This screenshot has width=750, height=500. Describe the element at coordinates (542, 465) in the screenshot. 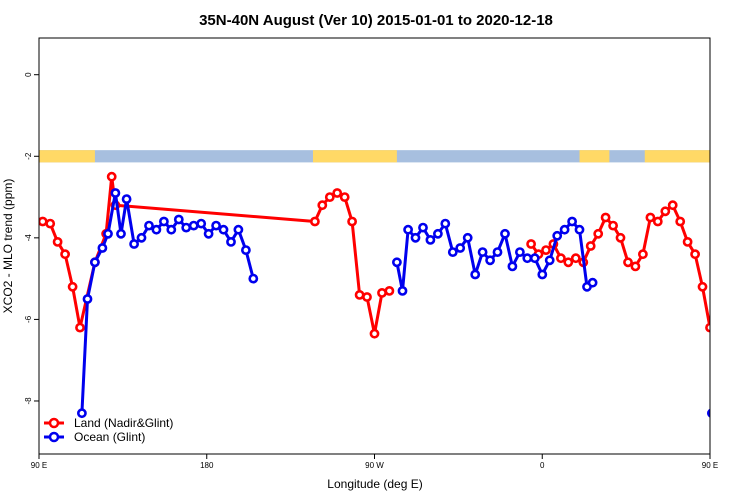

I see `x-tick-label: 0` at that location.